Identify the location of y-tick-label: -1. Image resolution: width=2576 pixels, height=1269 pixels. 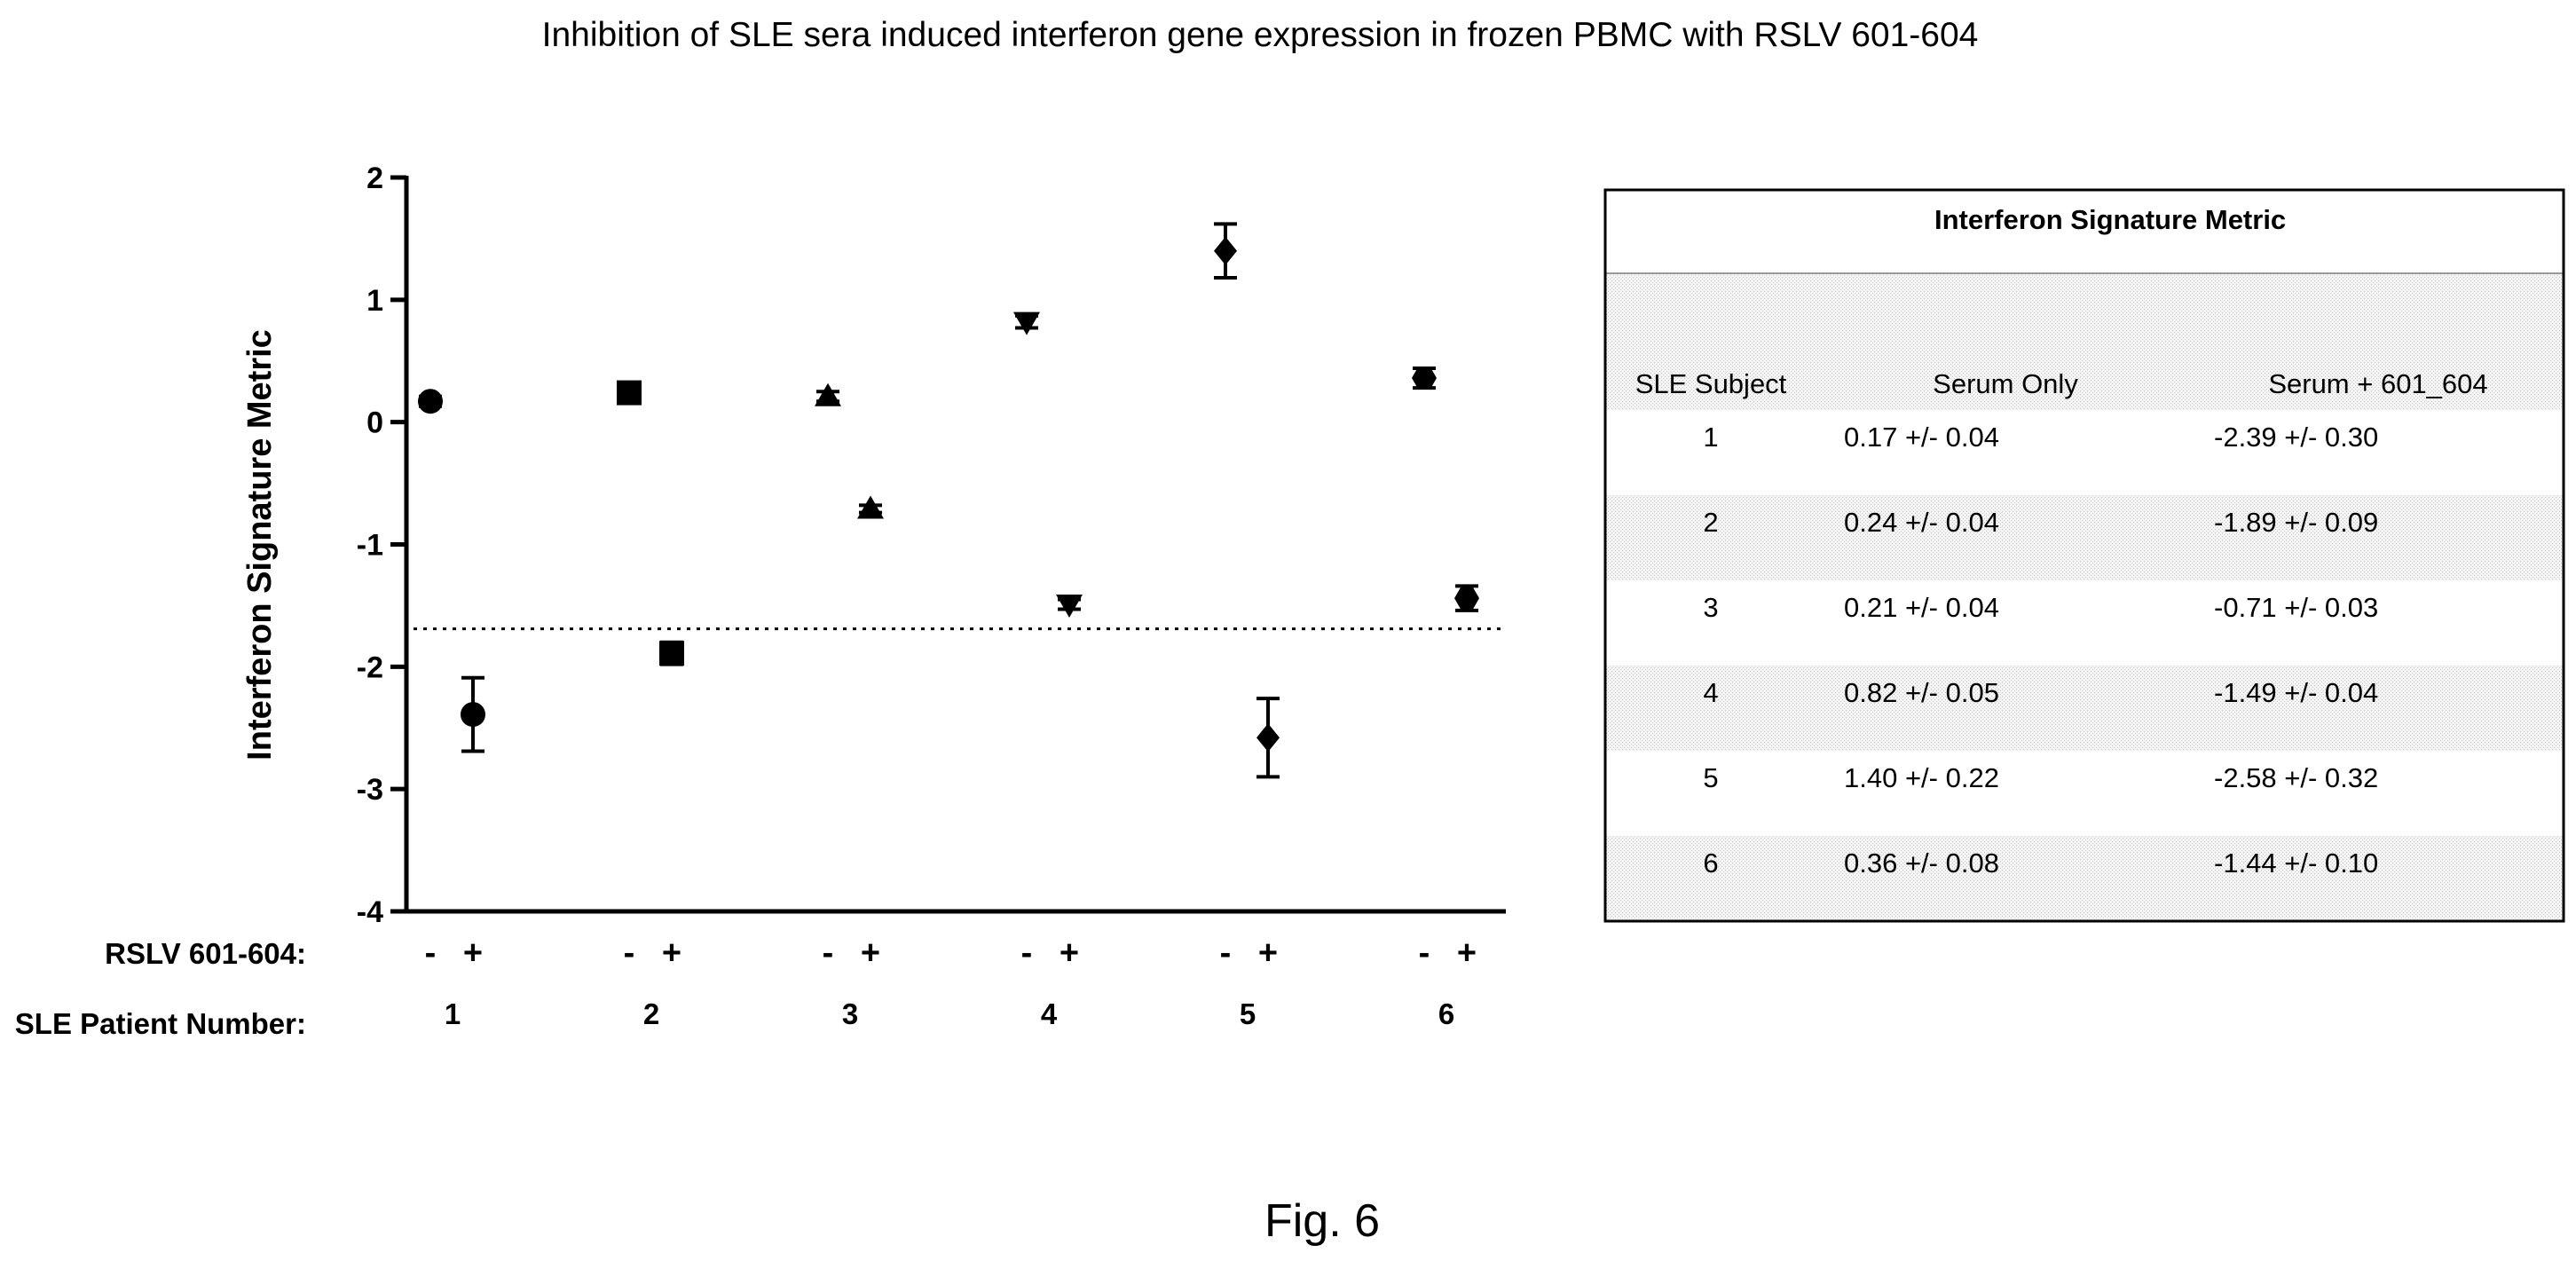
(370, 546).